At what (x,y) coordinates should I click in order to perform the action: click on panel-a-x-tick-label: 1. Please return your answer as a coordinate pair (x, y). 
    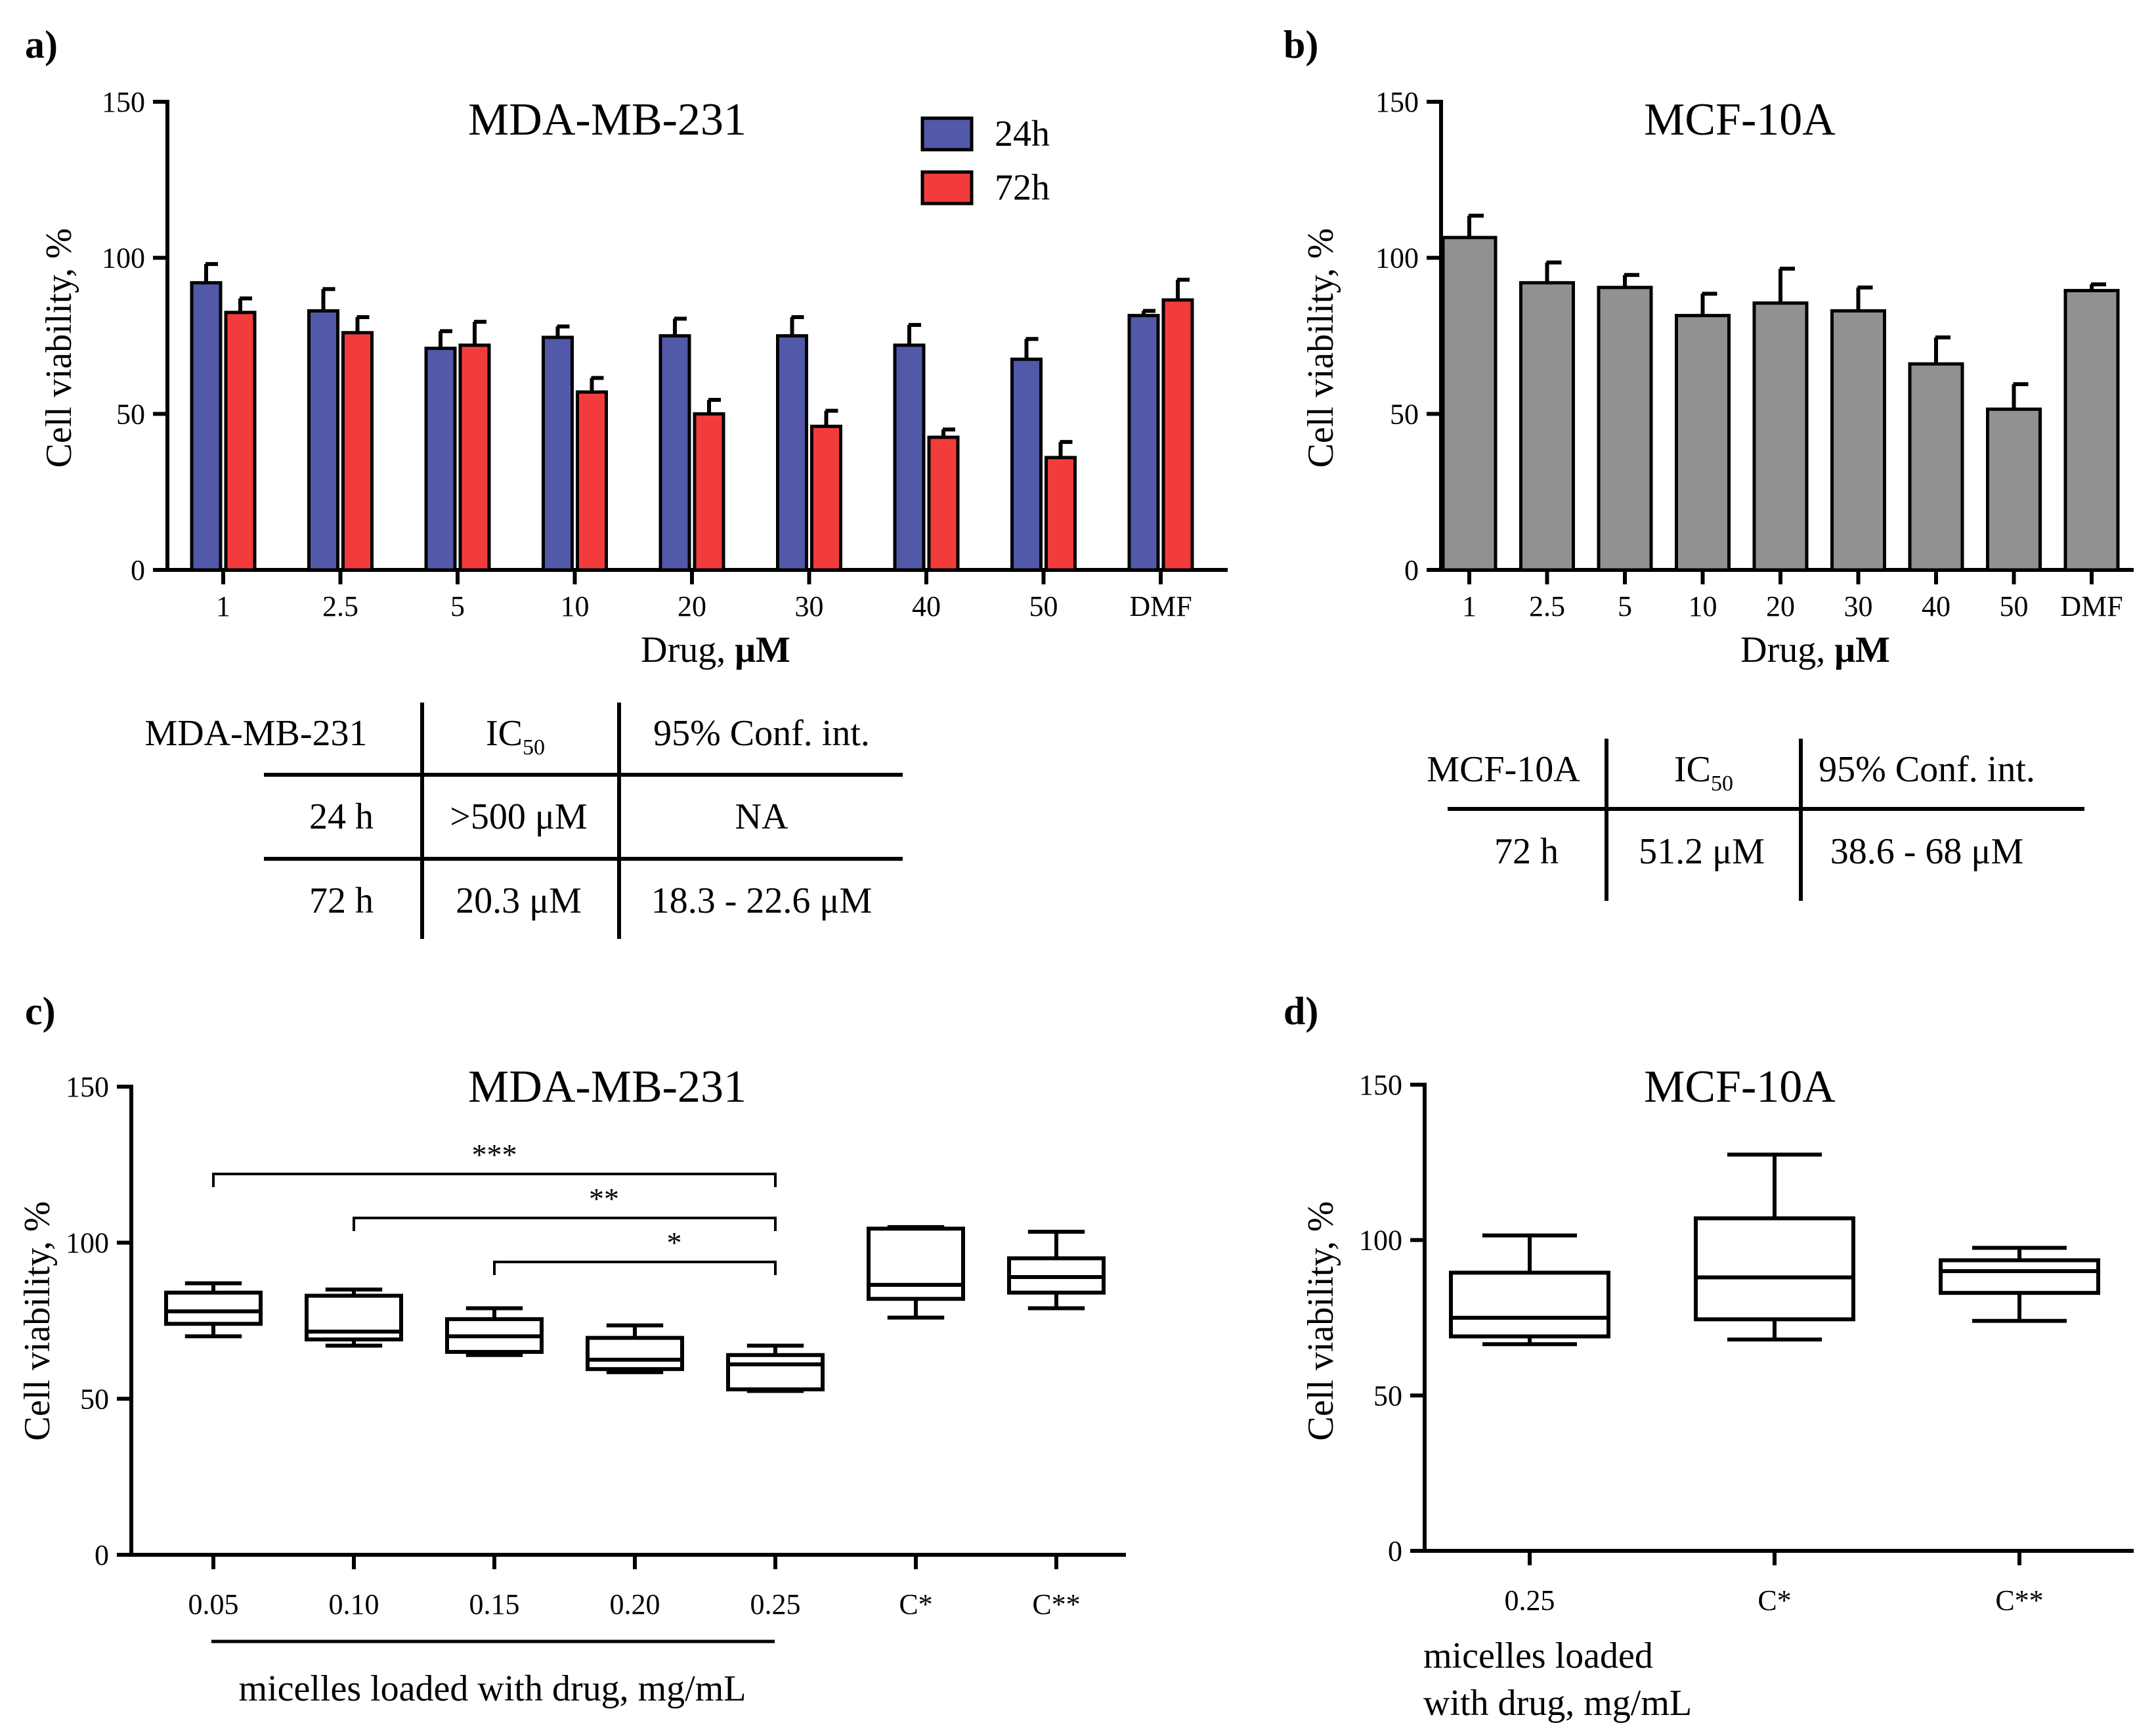
    Looking at the image, I should click on (223, 606).